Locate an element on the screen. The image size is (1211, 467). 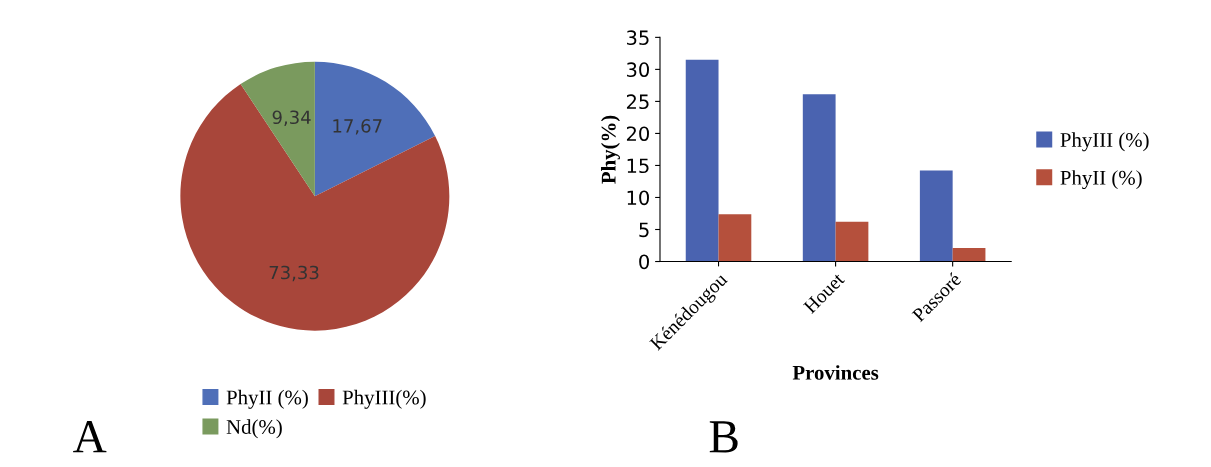
y-tick-label: 5 is located at coordinates (644, 230).